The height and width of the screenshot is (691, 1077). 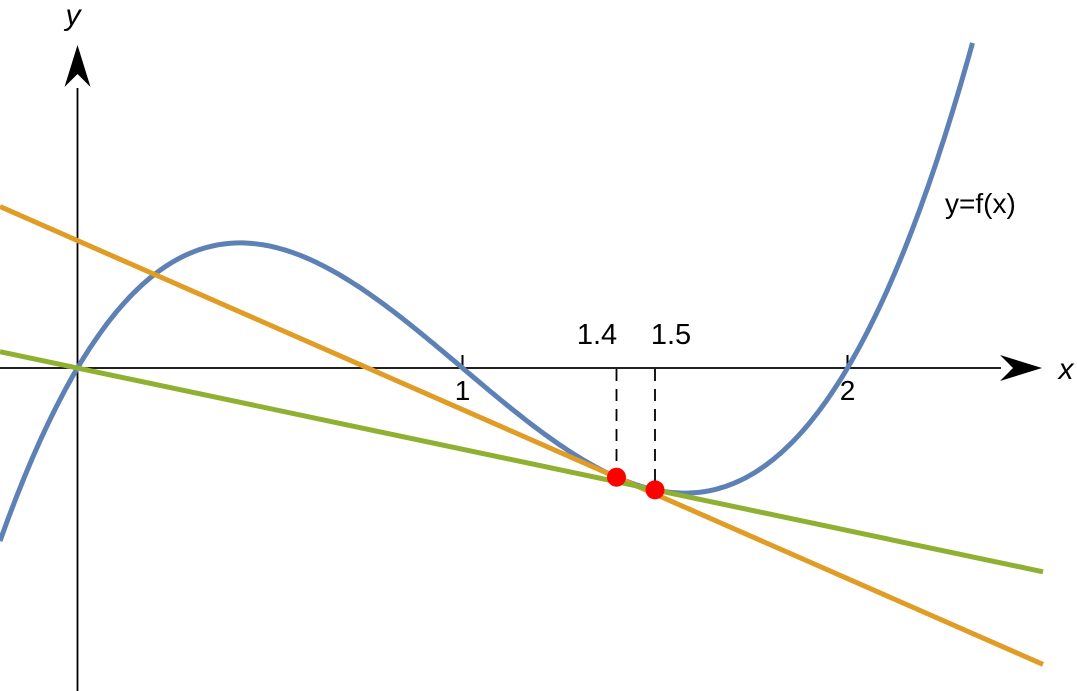 What do you see at coordinates (655, 490) in the screenshot?
I see `point-x-1.5` at bounding box center [655, 490].